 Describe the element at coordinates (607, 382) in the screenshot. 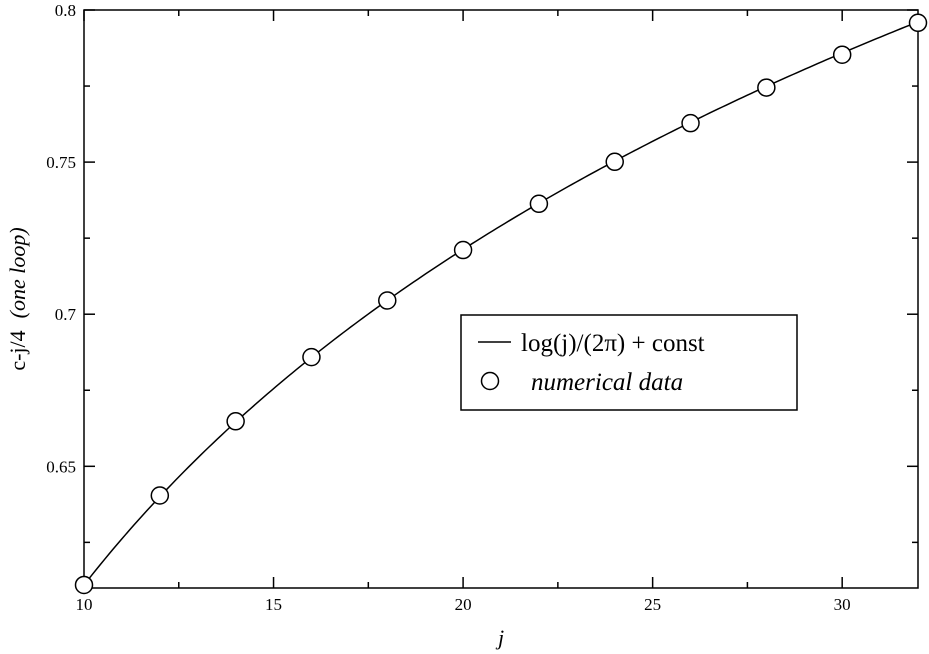

I see `legend-label-data: numerical data` at that location.